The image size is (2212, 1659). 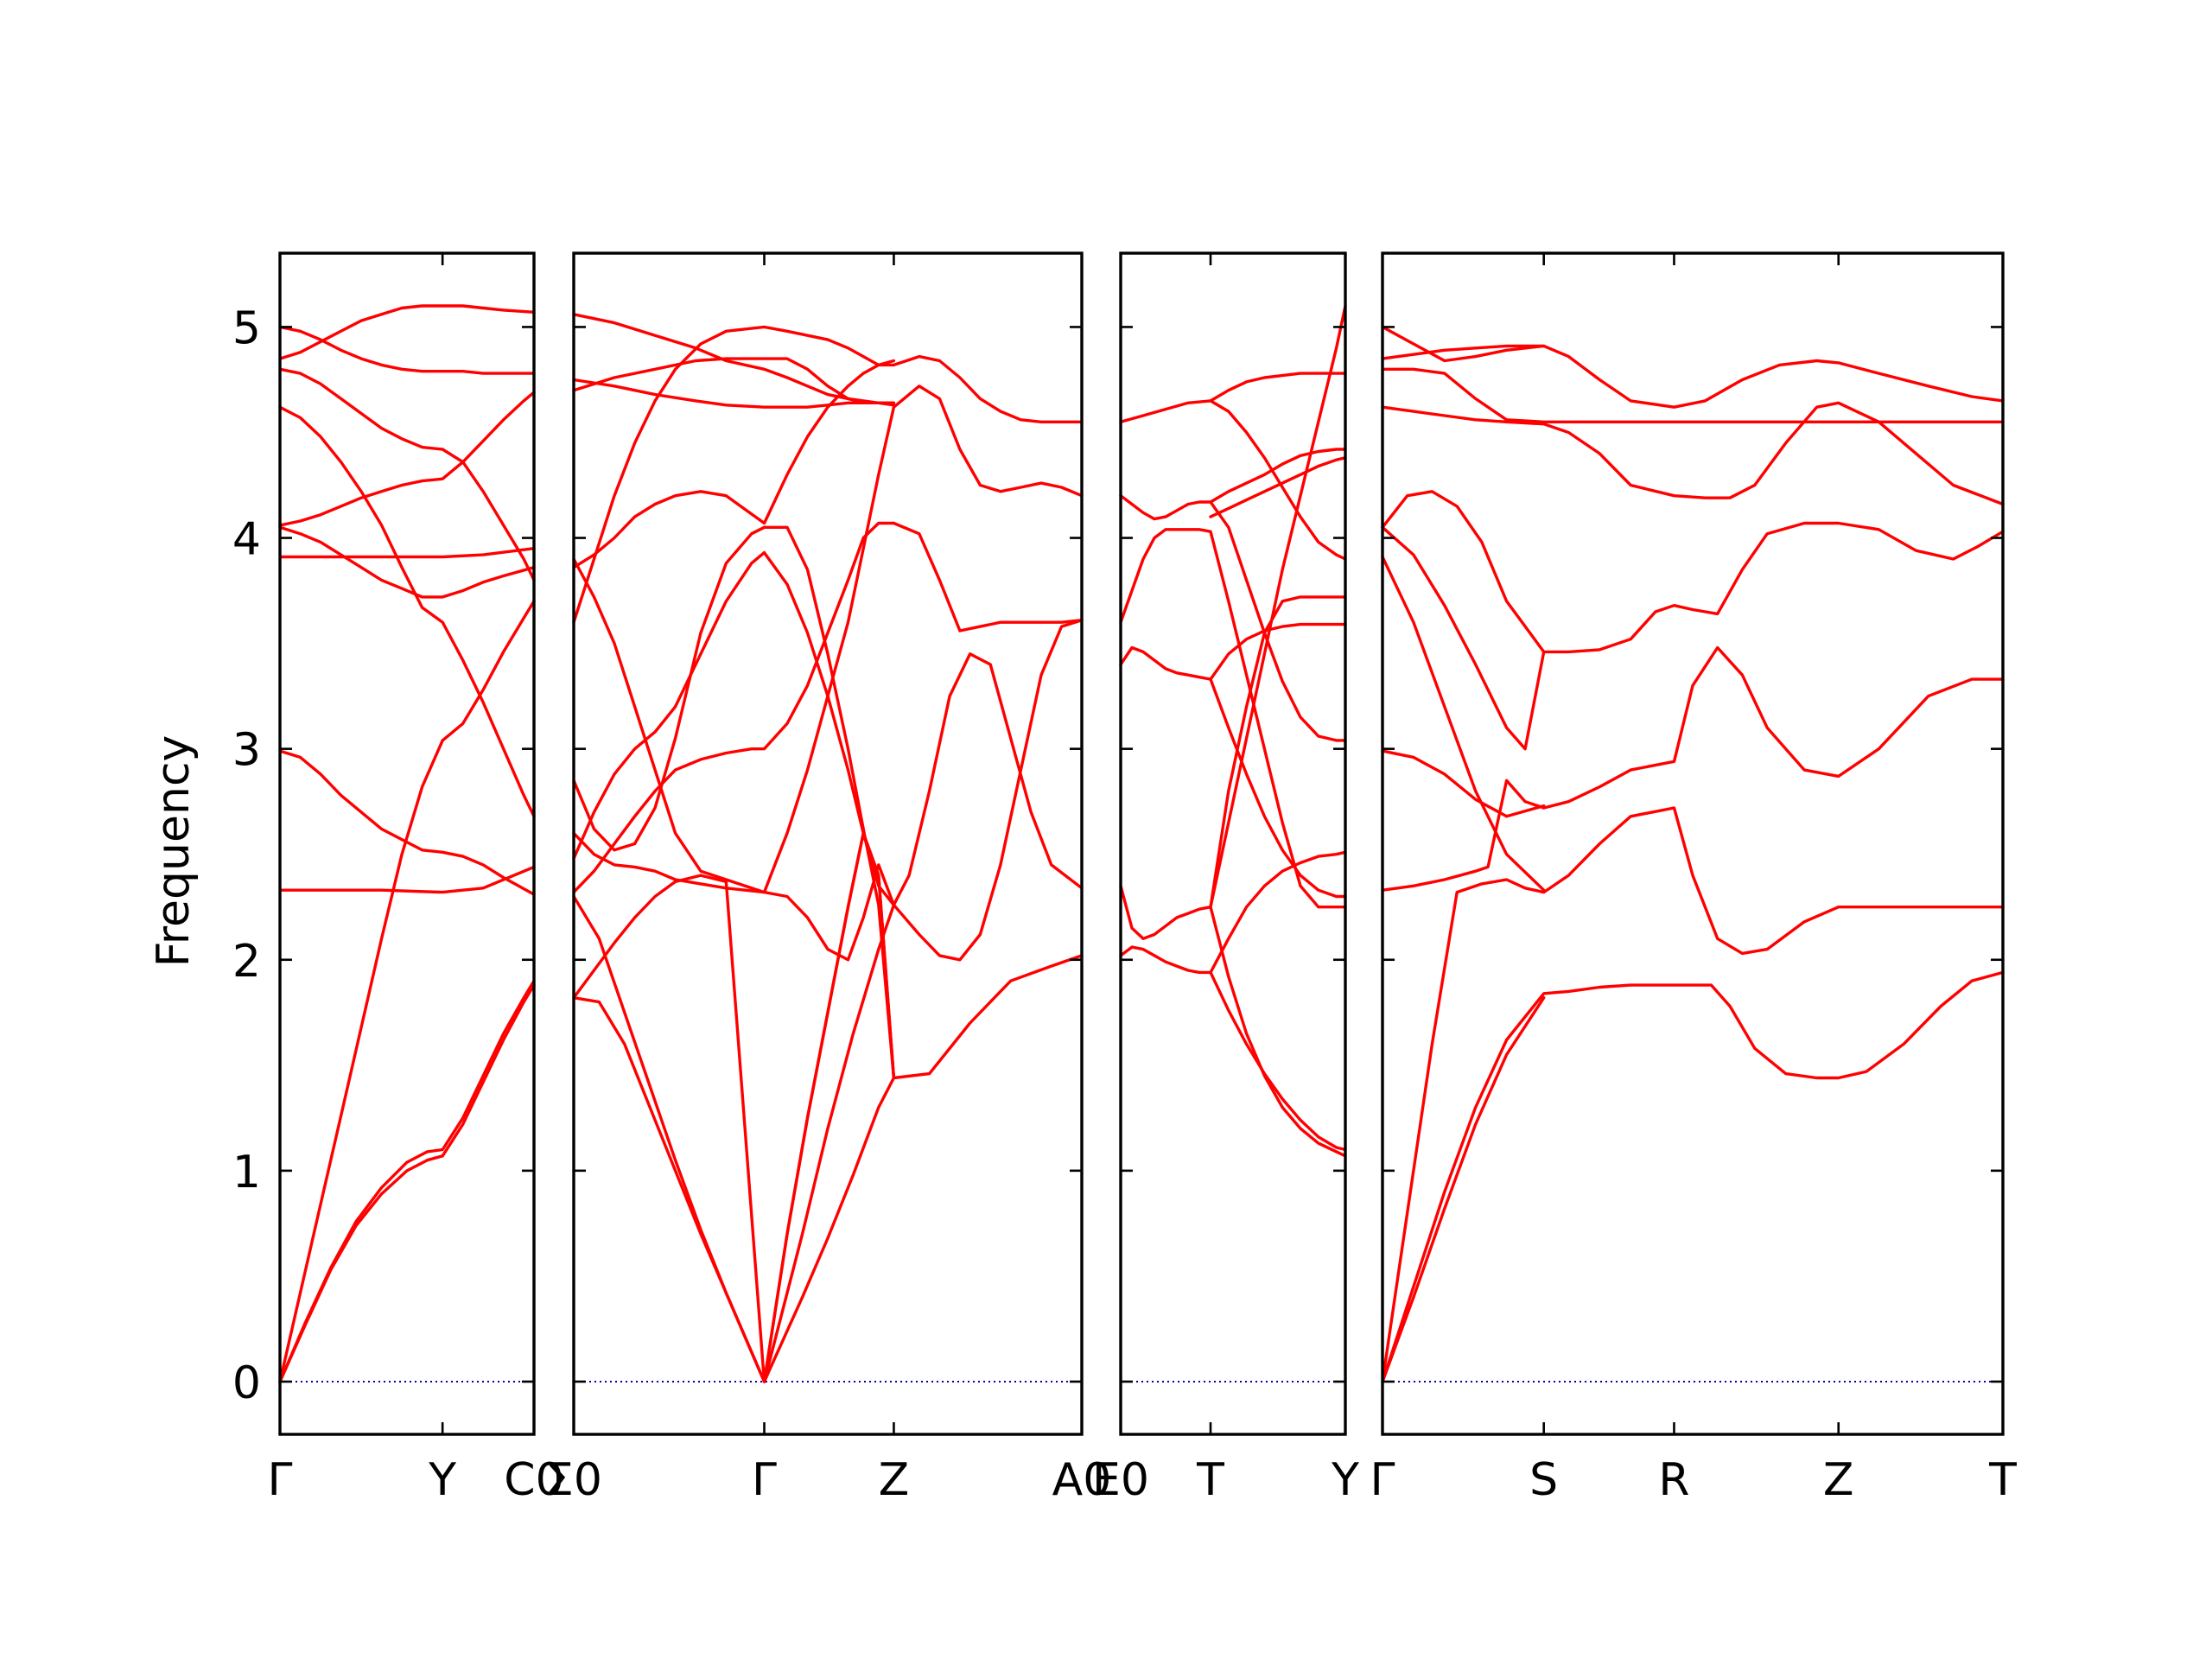 I want to click on y-axis-label: Frequency, so click(x=174, y=851).